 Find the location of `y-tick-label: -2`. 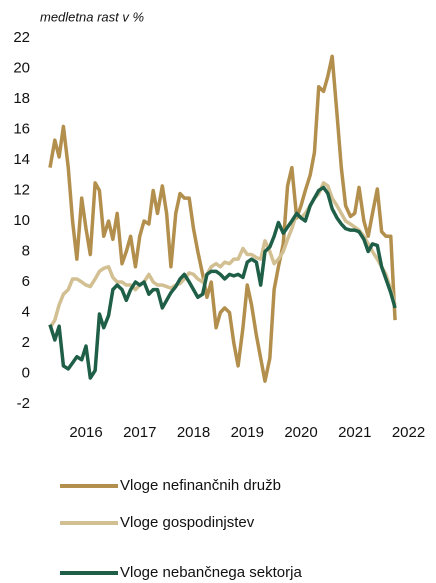

y-tick-label: -2 is located at coordinates (23, 403).